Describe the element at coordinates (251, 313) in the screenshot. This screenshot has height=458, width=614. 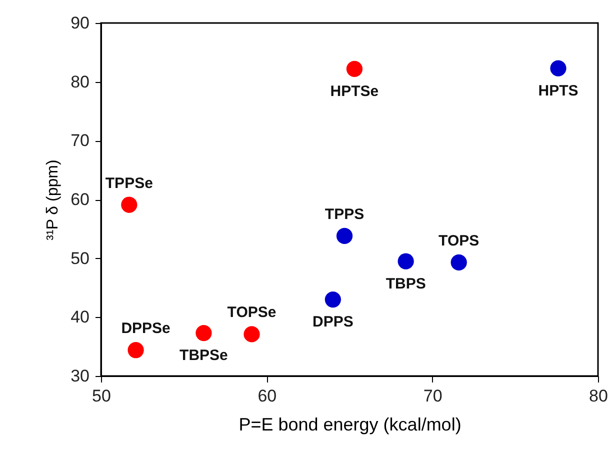
I see `annotation: TOPSe` at that location.